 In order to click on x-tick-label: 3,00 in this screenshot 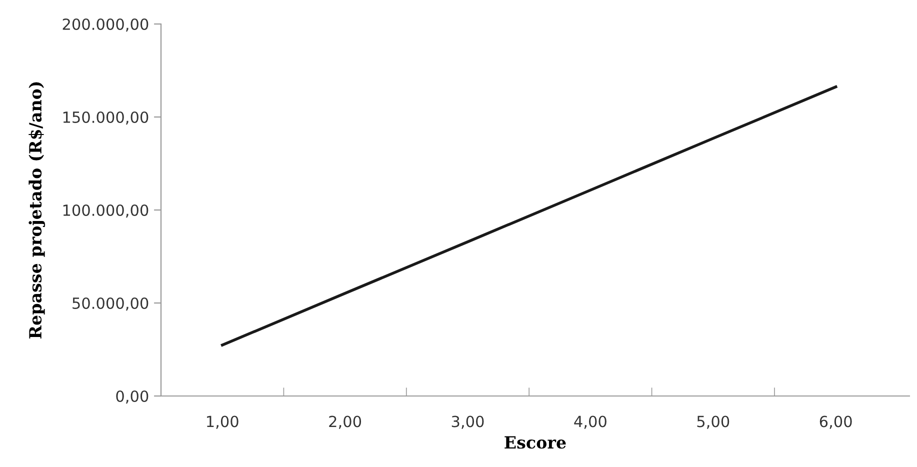, I will do `click(468, 422)`.